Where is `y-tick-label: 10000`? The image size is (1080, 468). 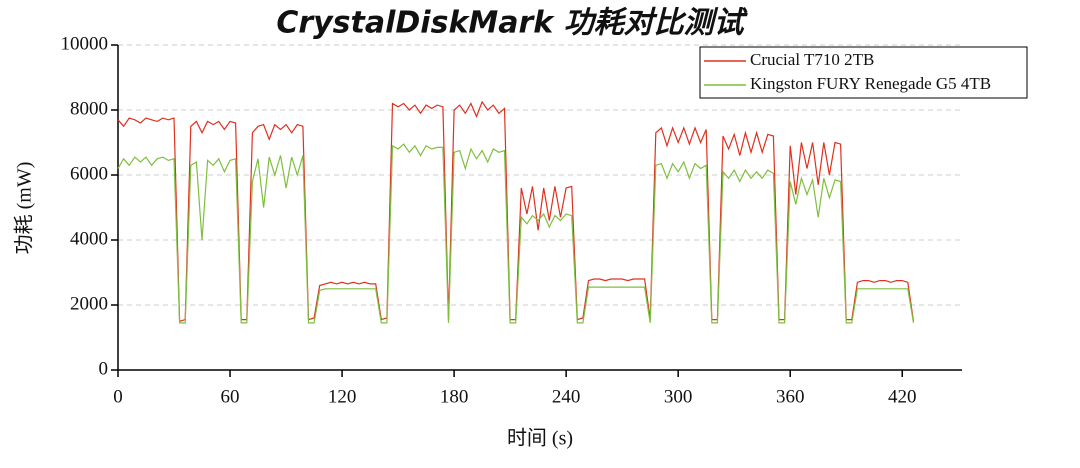
y-tick-label: 10000 is located at coordinates (85, 43).